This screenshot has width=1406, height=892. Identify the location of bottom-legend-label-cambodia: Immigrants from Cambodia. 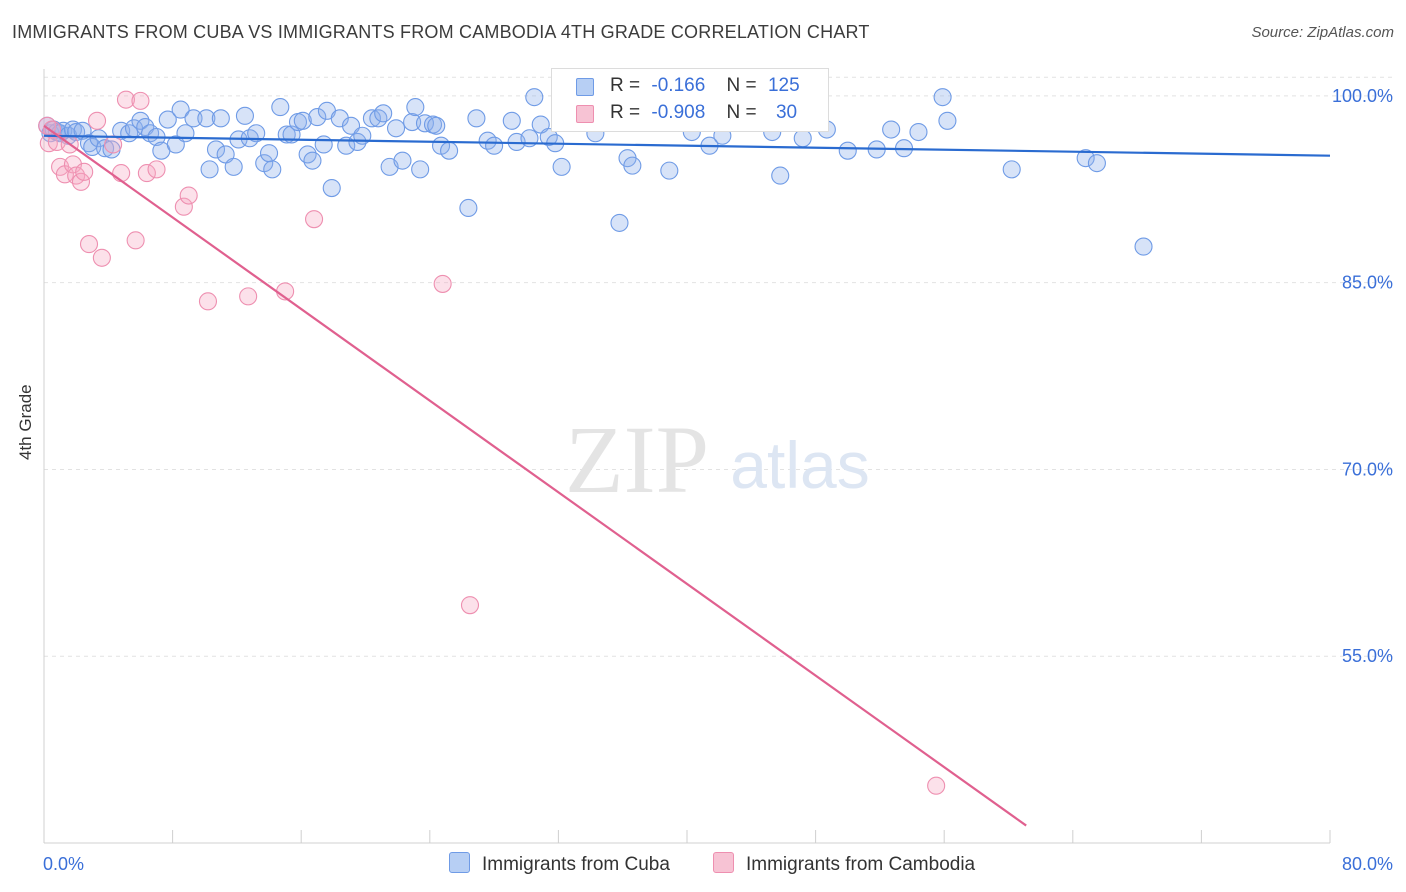
(861, 864).